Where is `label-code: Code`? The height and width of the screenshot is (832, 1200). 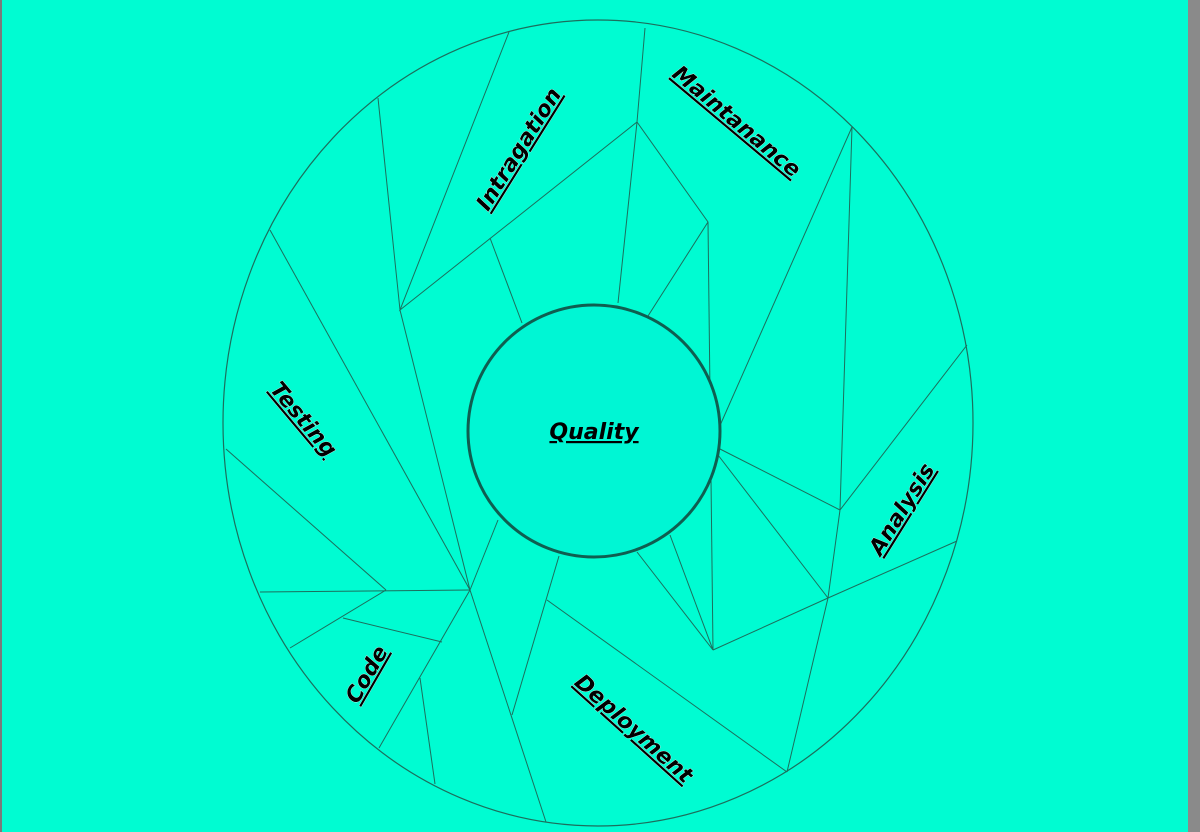
label-code: Code is located at coordinates (367, 675).